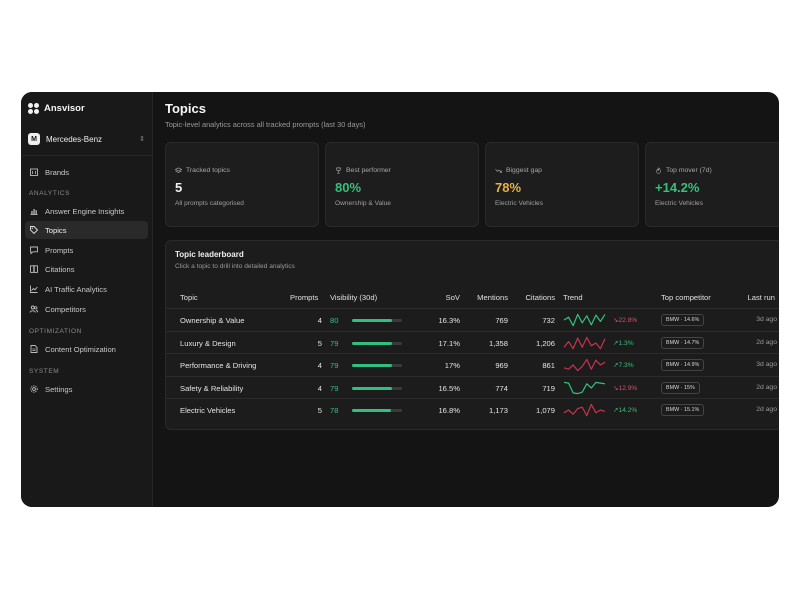 Image resolution: width=800 pixels, height=600 pixels. I want to click on mentions-value: 1,358, so click(498, 343).